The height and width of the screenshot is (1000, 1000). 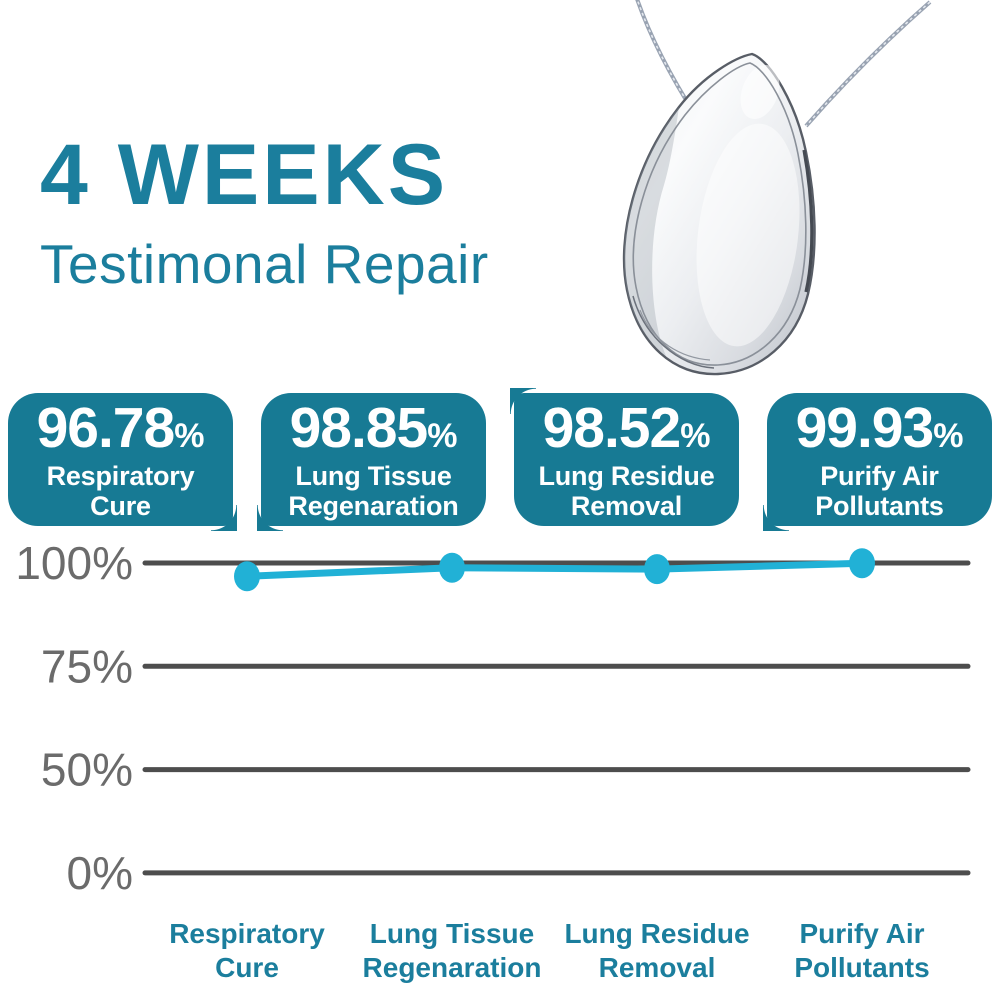 I want to click on y-tick-label: 100%, so click(x=74, y=564).